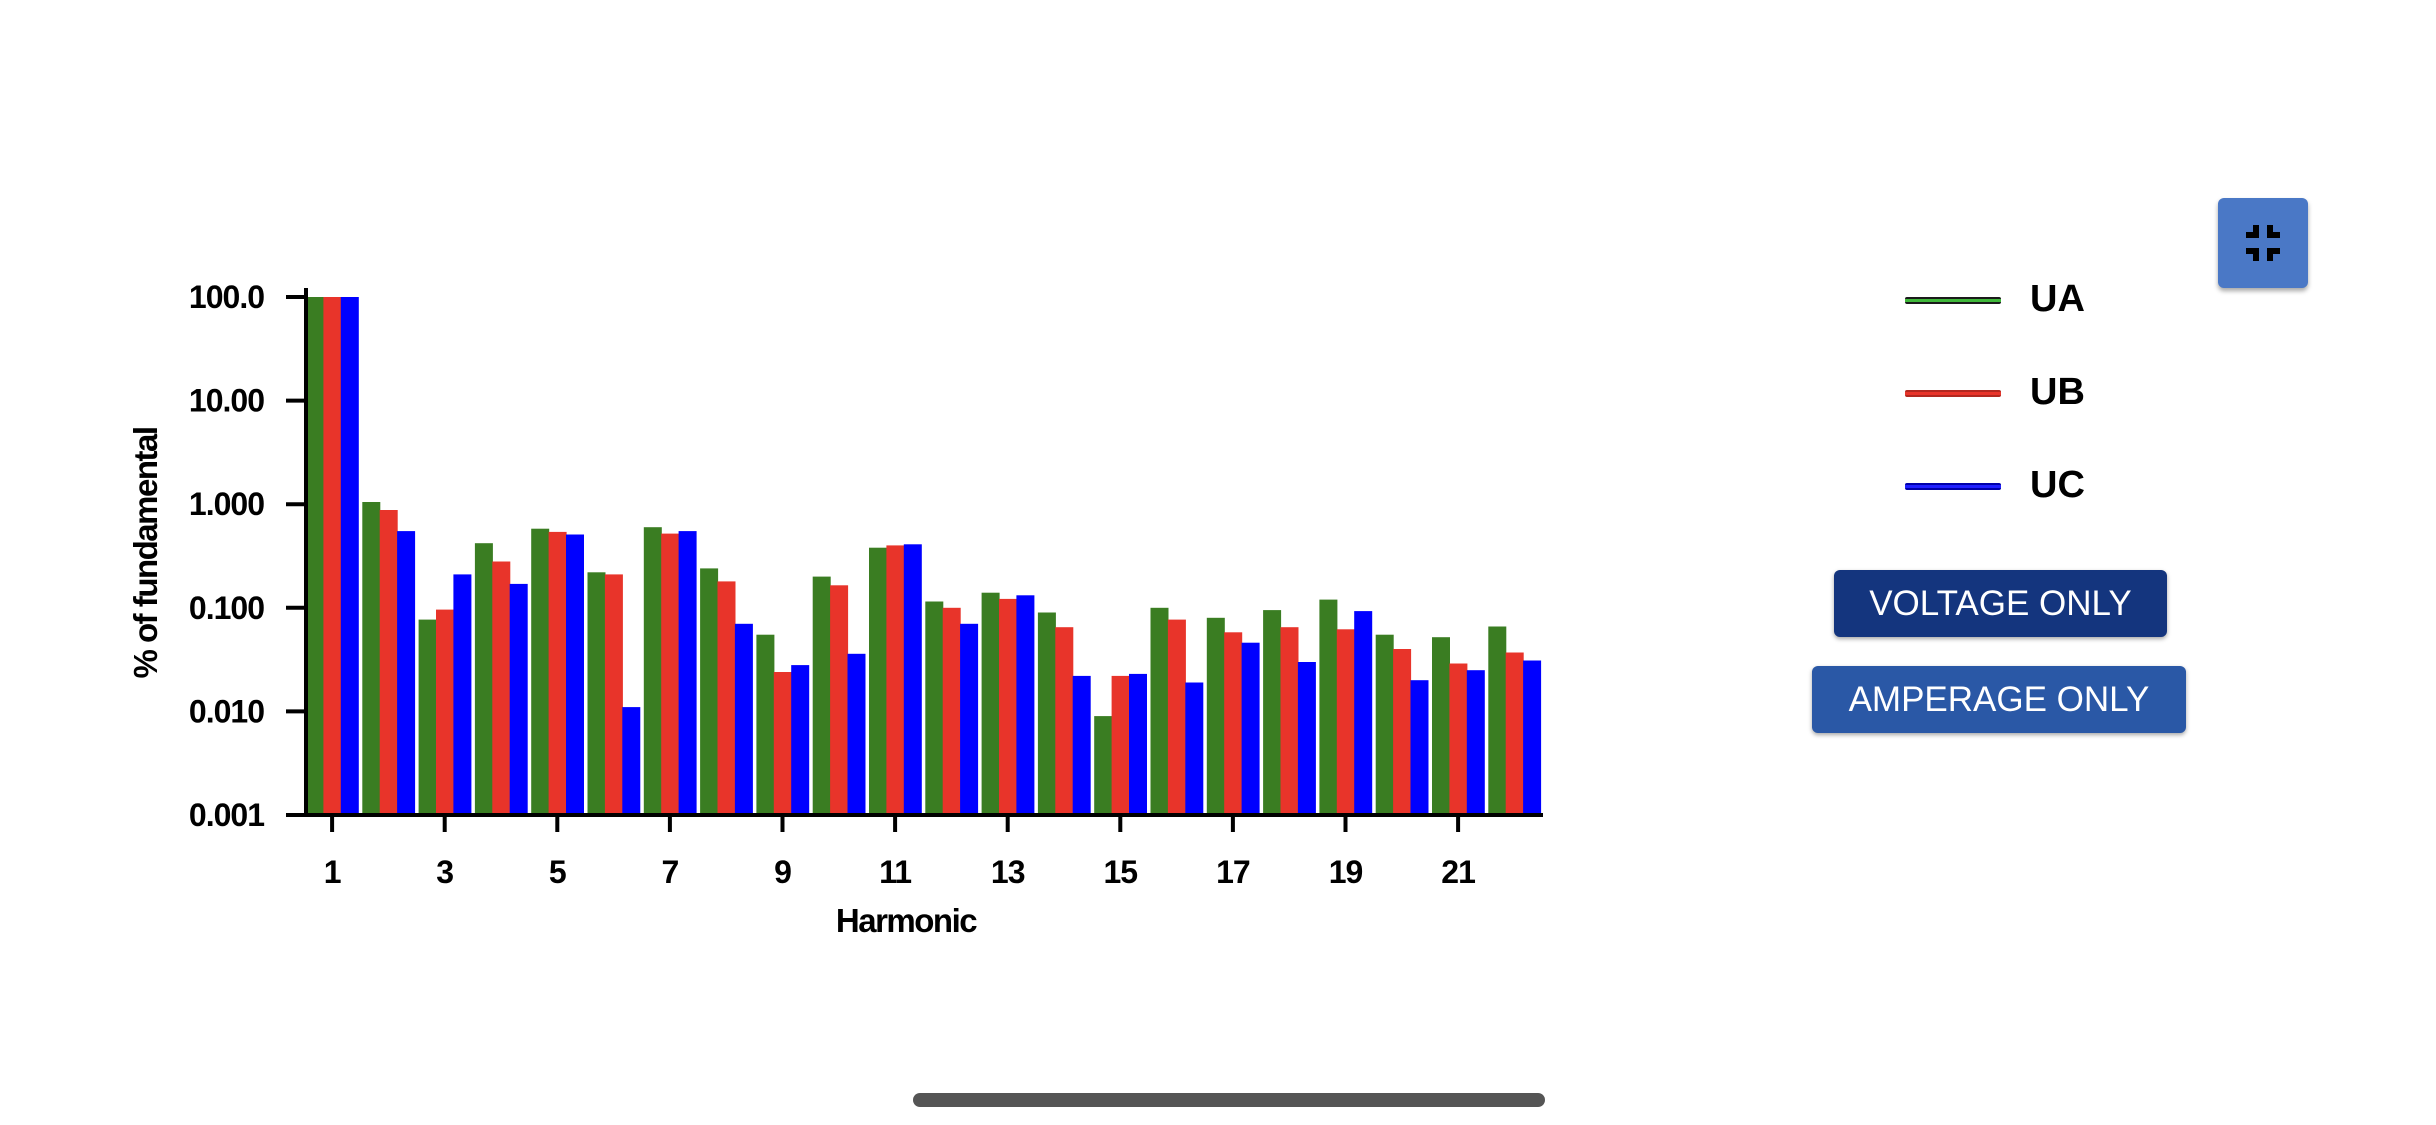 The width and height of the screenshot is (2436, 1125). Describe the element at coordinates (1215, 716) in the screenshot. I see `bar-ua-h17` at that location.